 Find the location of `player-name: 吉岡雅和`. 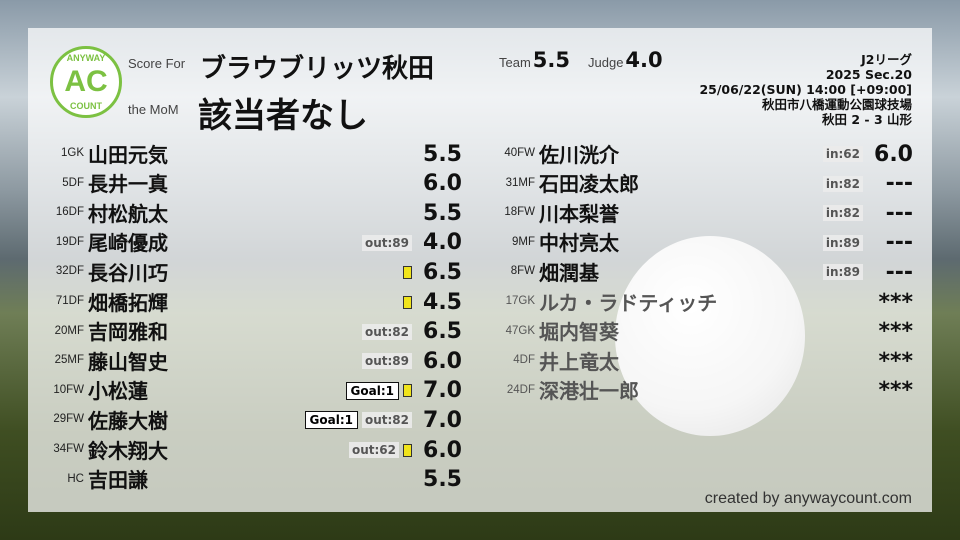

player-name: 吉岡雅和 is located at coordinates (128, 332).